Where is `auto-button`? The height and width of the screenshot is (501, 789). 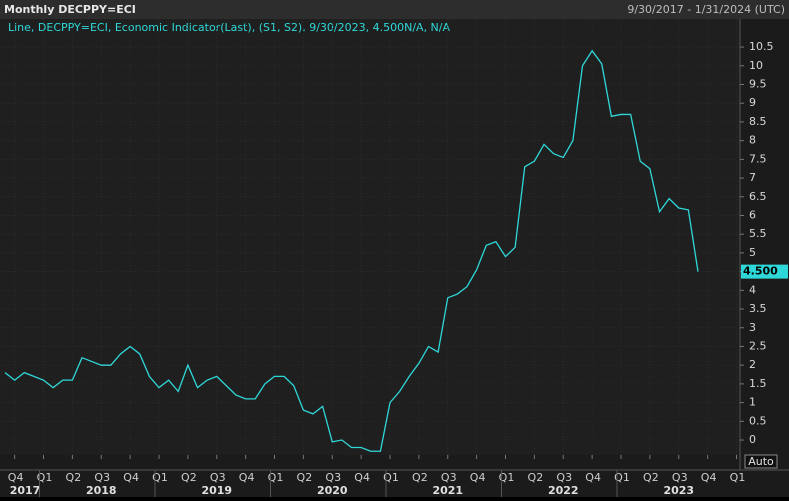 auto-button is located at coordinates (761, 461).